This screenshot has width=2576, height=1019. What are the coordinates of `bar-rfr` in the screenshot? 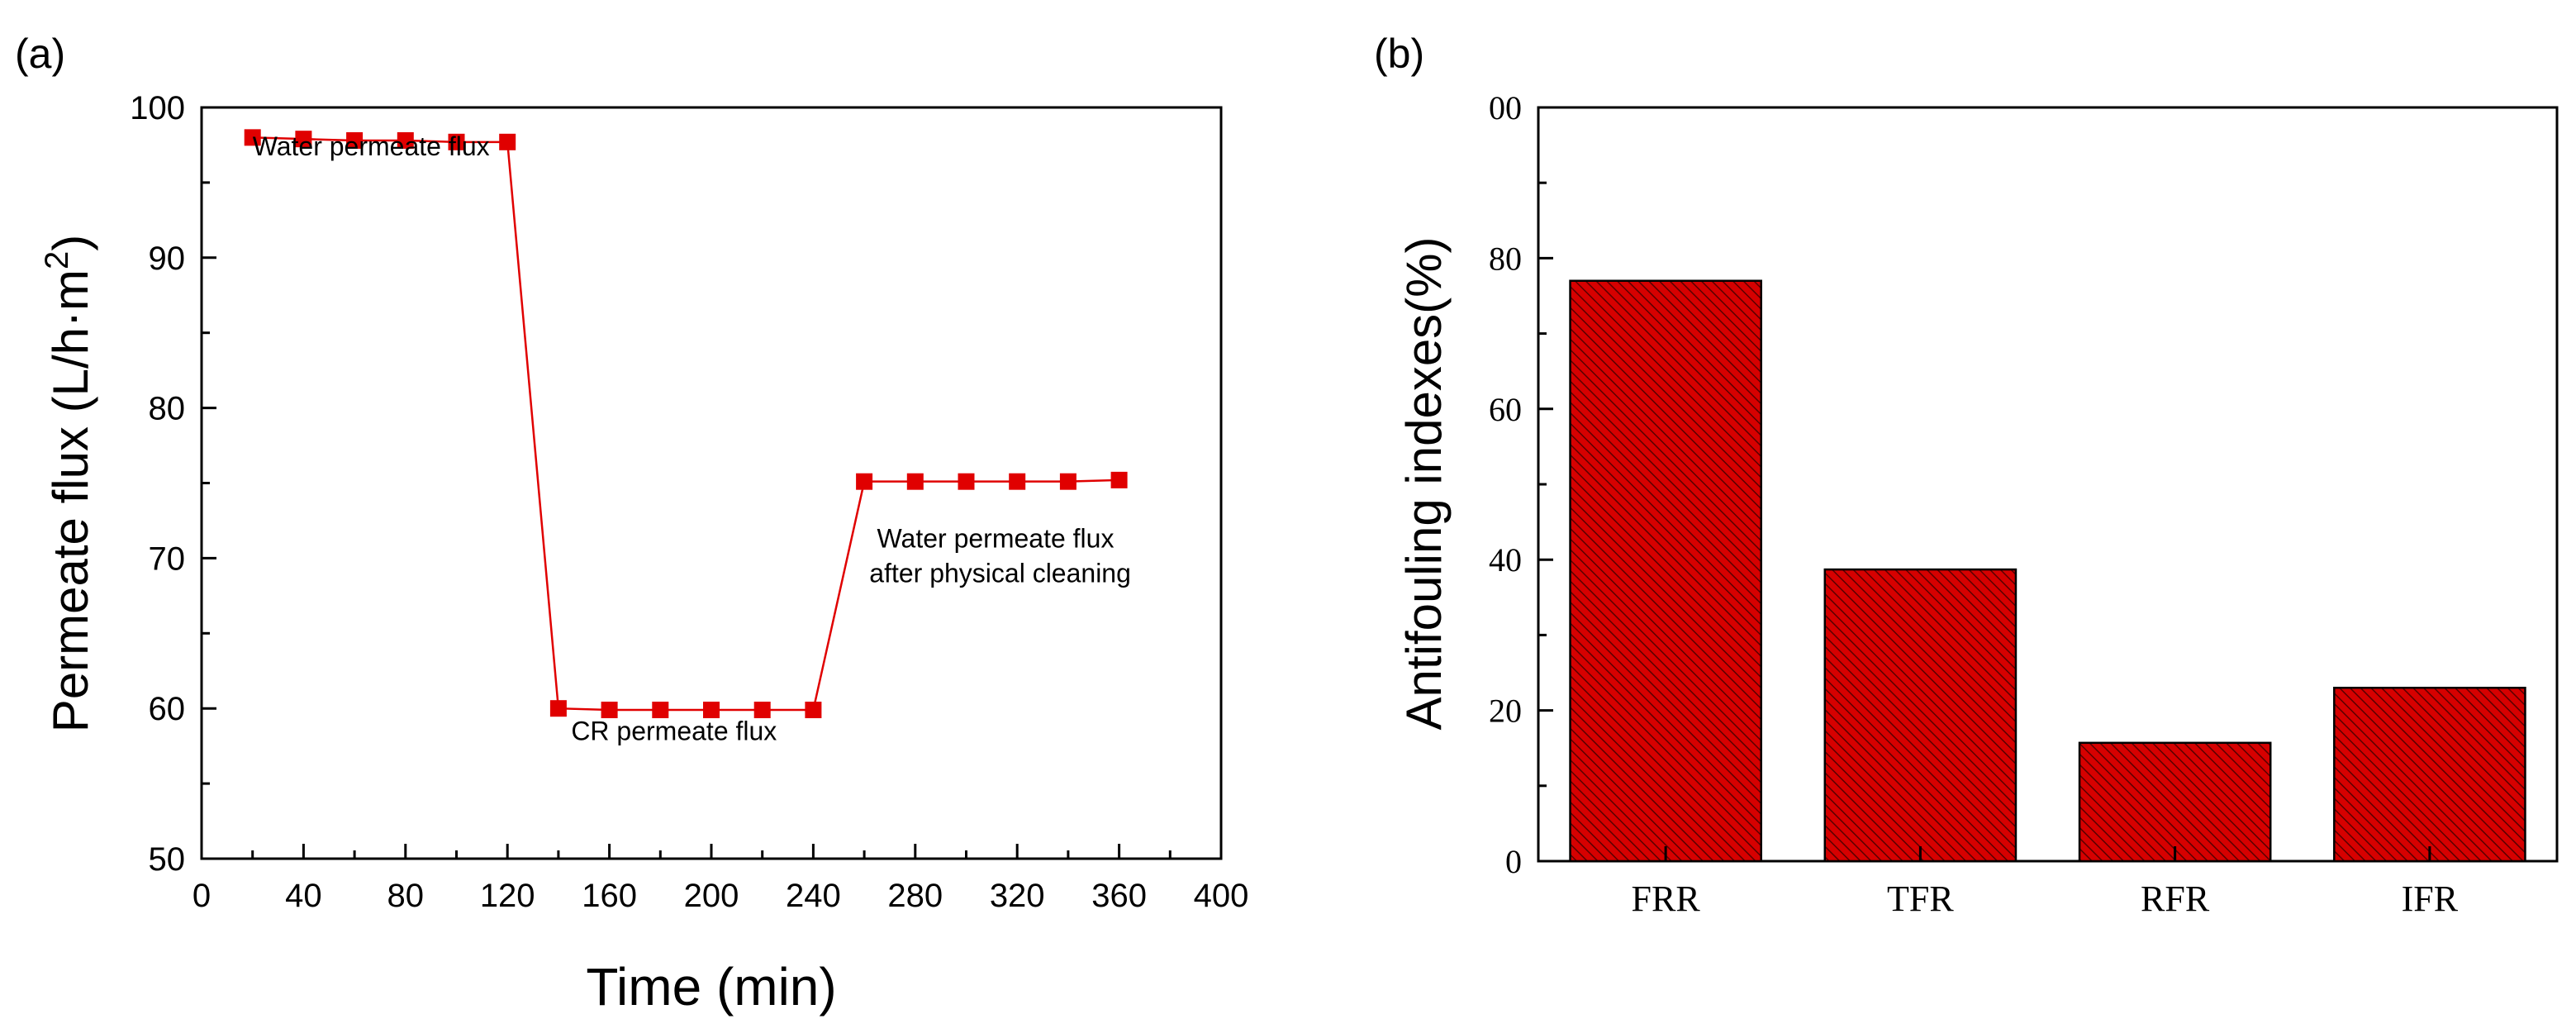 It's located at (2175, 802).